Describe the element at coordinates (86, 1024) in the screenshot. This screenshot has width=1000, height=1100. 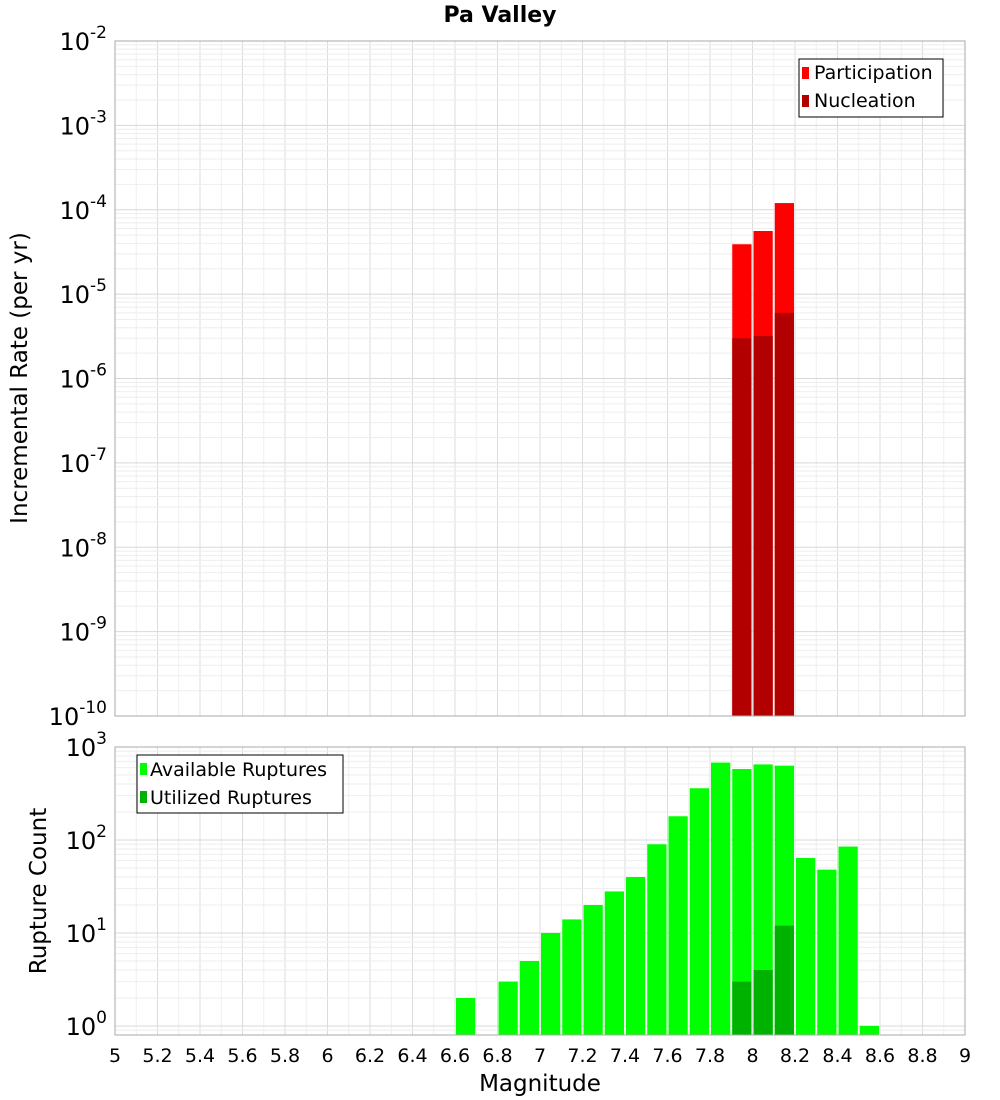
I see `y-tick-label: 10⁰` at that location.